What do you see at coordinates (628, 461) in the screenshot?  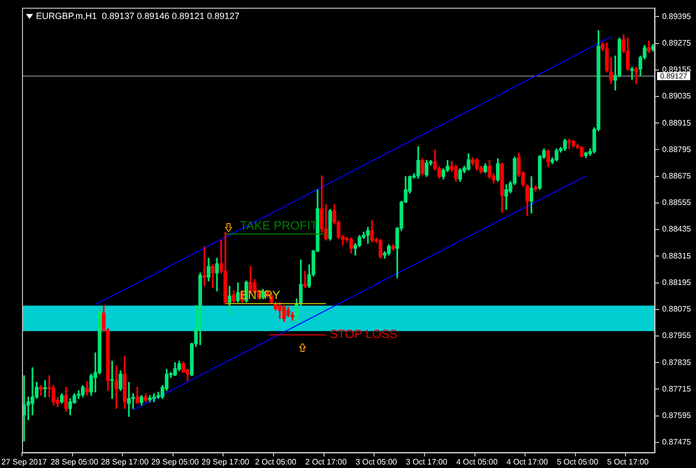 I see `x-tick-label: 5 Oct 17:00` at bounding box center [628, 461].